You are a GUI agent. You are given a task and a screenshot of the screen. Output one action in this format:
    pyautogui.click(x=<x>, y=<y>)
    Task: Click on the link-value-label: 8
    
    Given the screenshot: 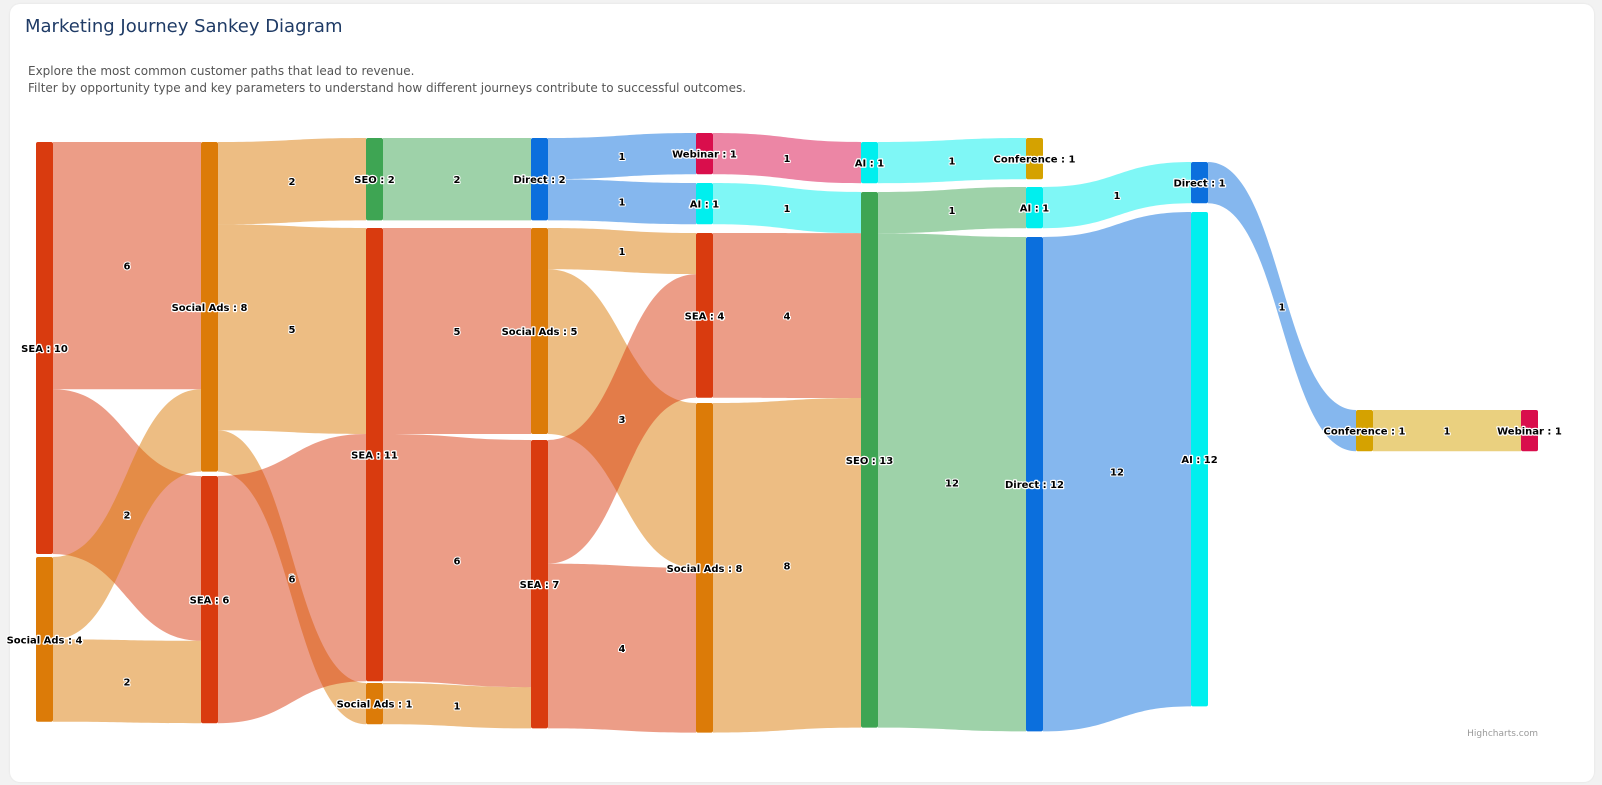 What is the action you would take?
    pyautogui.click(x=787, y=566)
    